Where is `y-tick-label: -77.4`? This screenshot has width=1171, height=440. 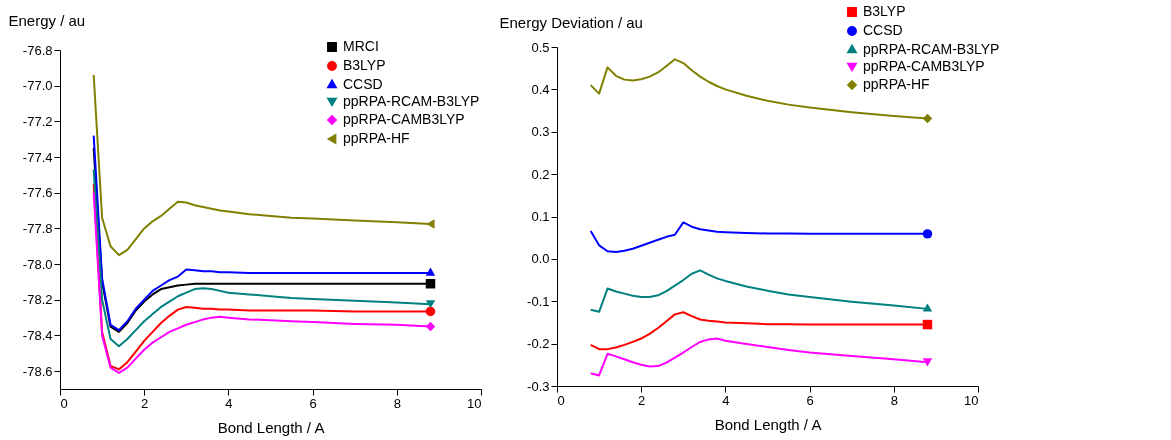 y-tick-label: -77.4 is located at coordinates (37, 157).